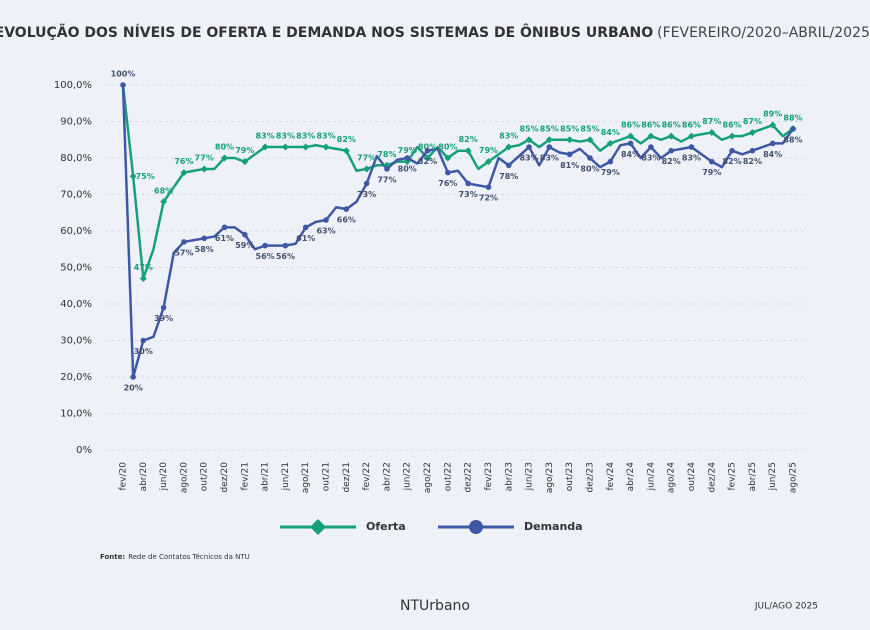  Describe the element at coordinates (387, 476) in the screenshot. I see `x-tick-label: abr/22` at that location.